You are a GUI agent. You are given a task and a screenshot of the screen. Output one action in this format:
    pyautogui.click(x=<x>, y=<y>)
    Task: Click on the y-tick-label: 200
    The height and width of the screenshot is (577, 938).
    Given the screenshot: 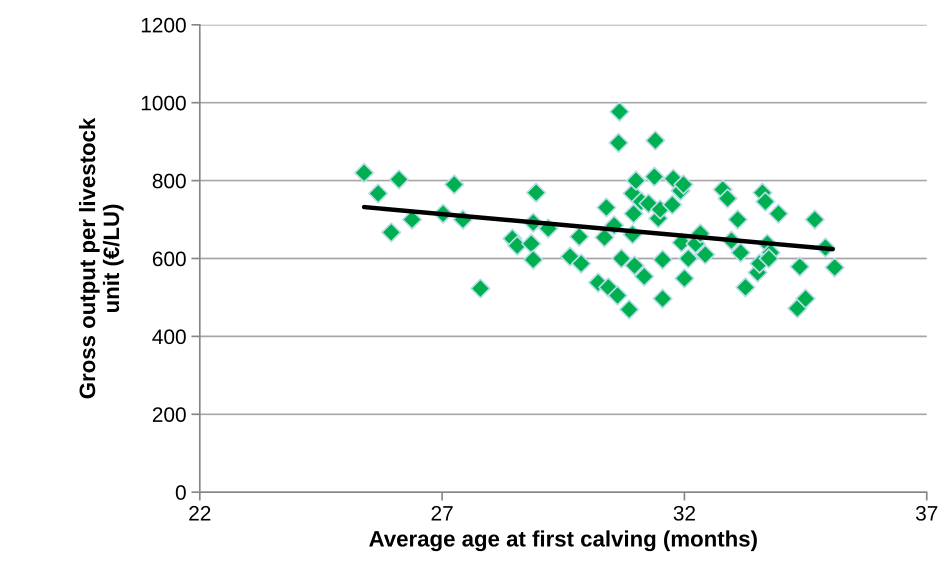 What is the action you would take?
    pyautogui.click(x=169, y=414)
    